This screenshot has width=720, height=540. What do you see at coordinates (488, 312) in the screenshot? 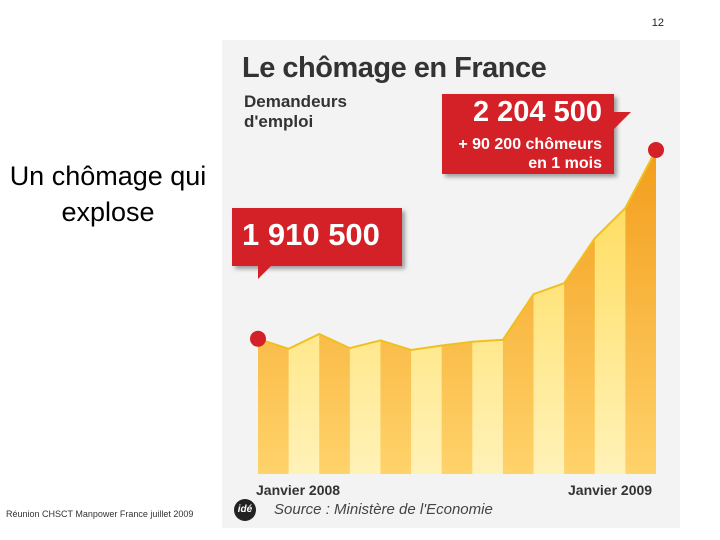
I see `area-band-Aug 2008` at bounding box center [488, 312].